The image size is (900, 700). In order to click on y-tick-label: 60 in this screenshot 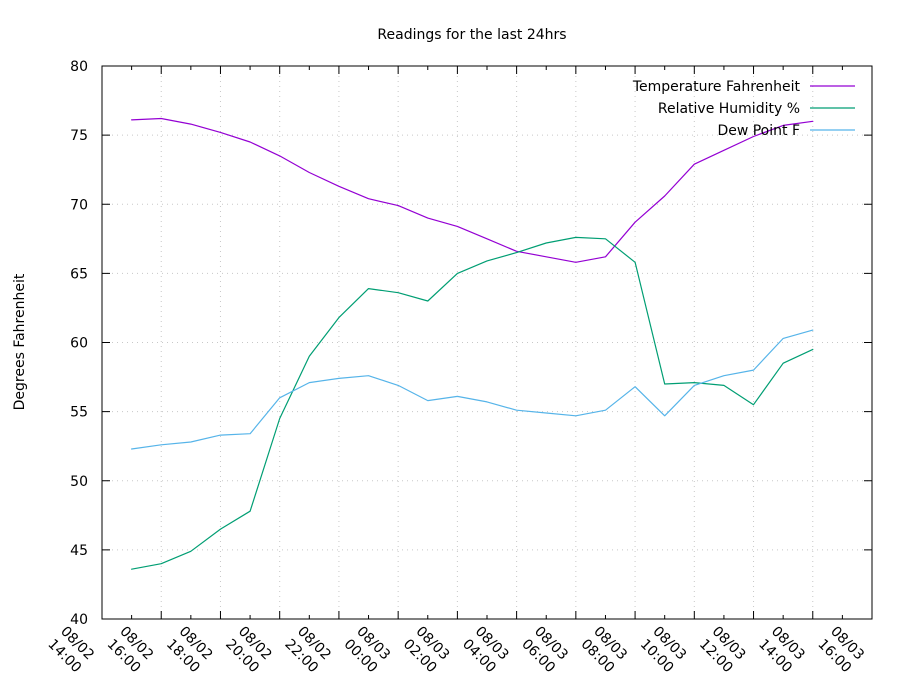, I will do `click(79, 344)`.